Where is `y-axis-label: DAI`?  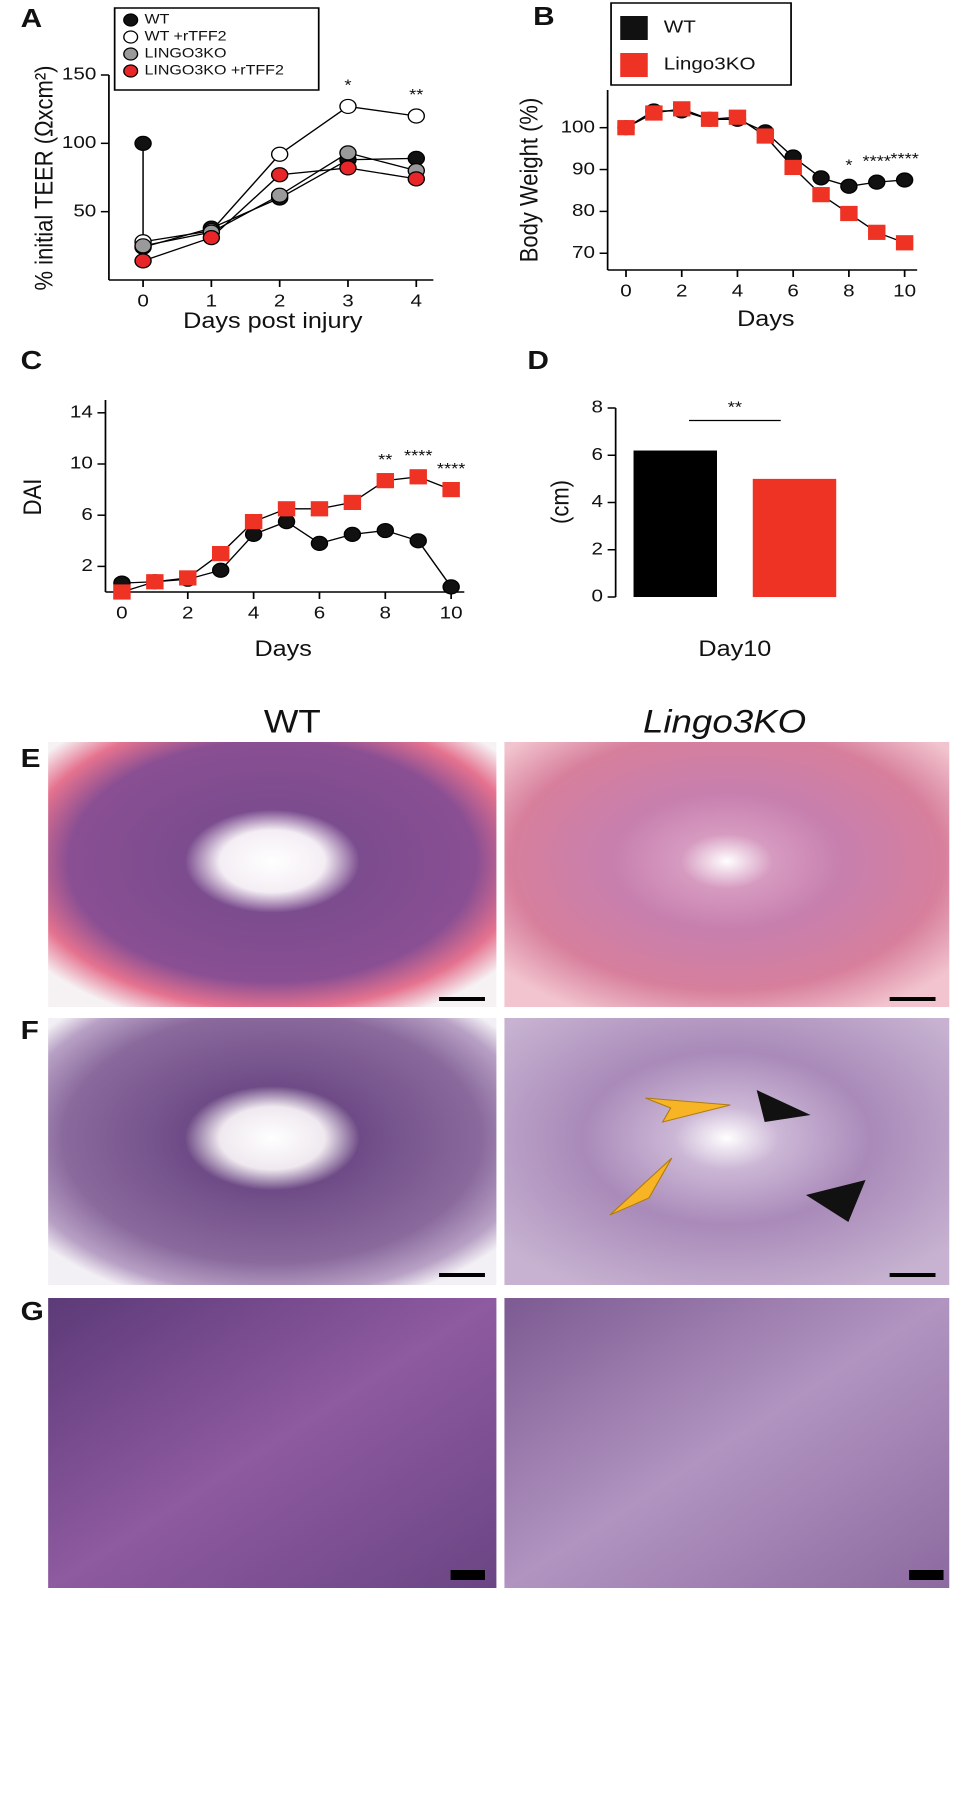 y-axis-label: DAI is located at coordinates (34, 497).